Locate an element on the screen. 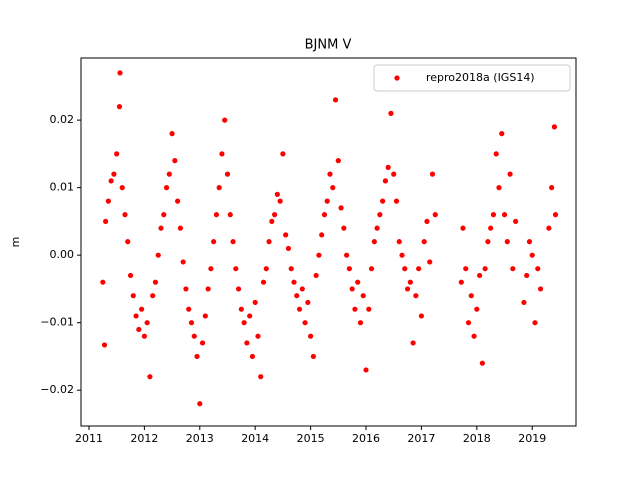 The width and height of the screenshot is (640, 480). legend-marker is located at coordinates (397, 78).